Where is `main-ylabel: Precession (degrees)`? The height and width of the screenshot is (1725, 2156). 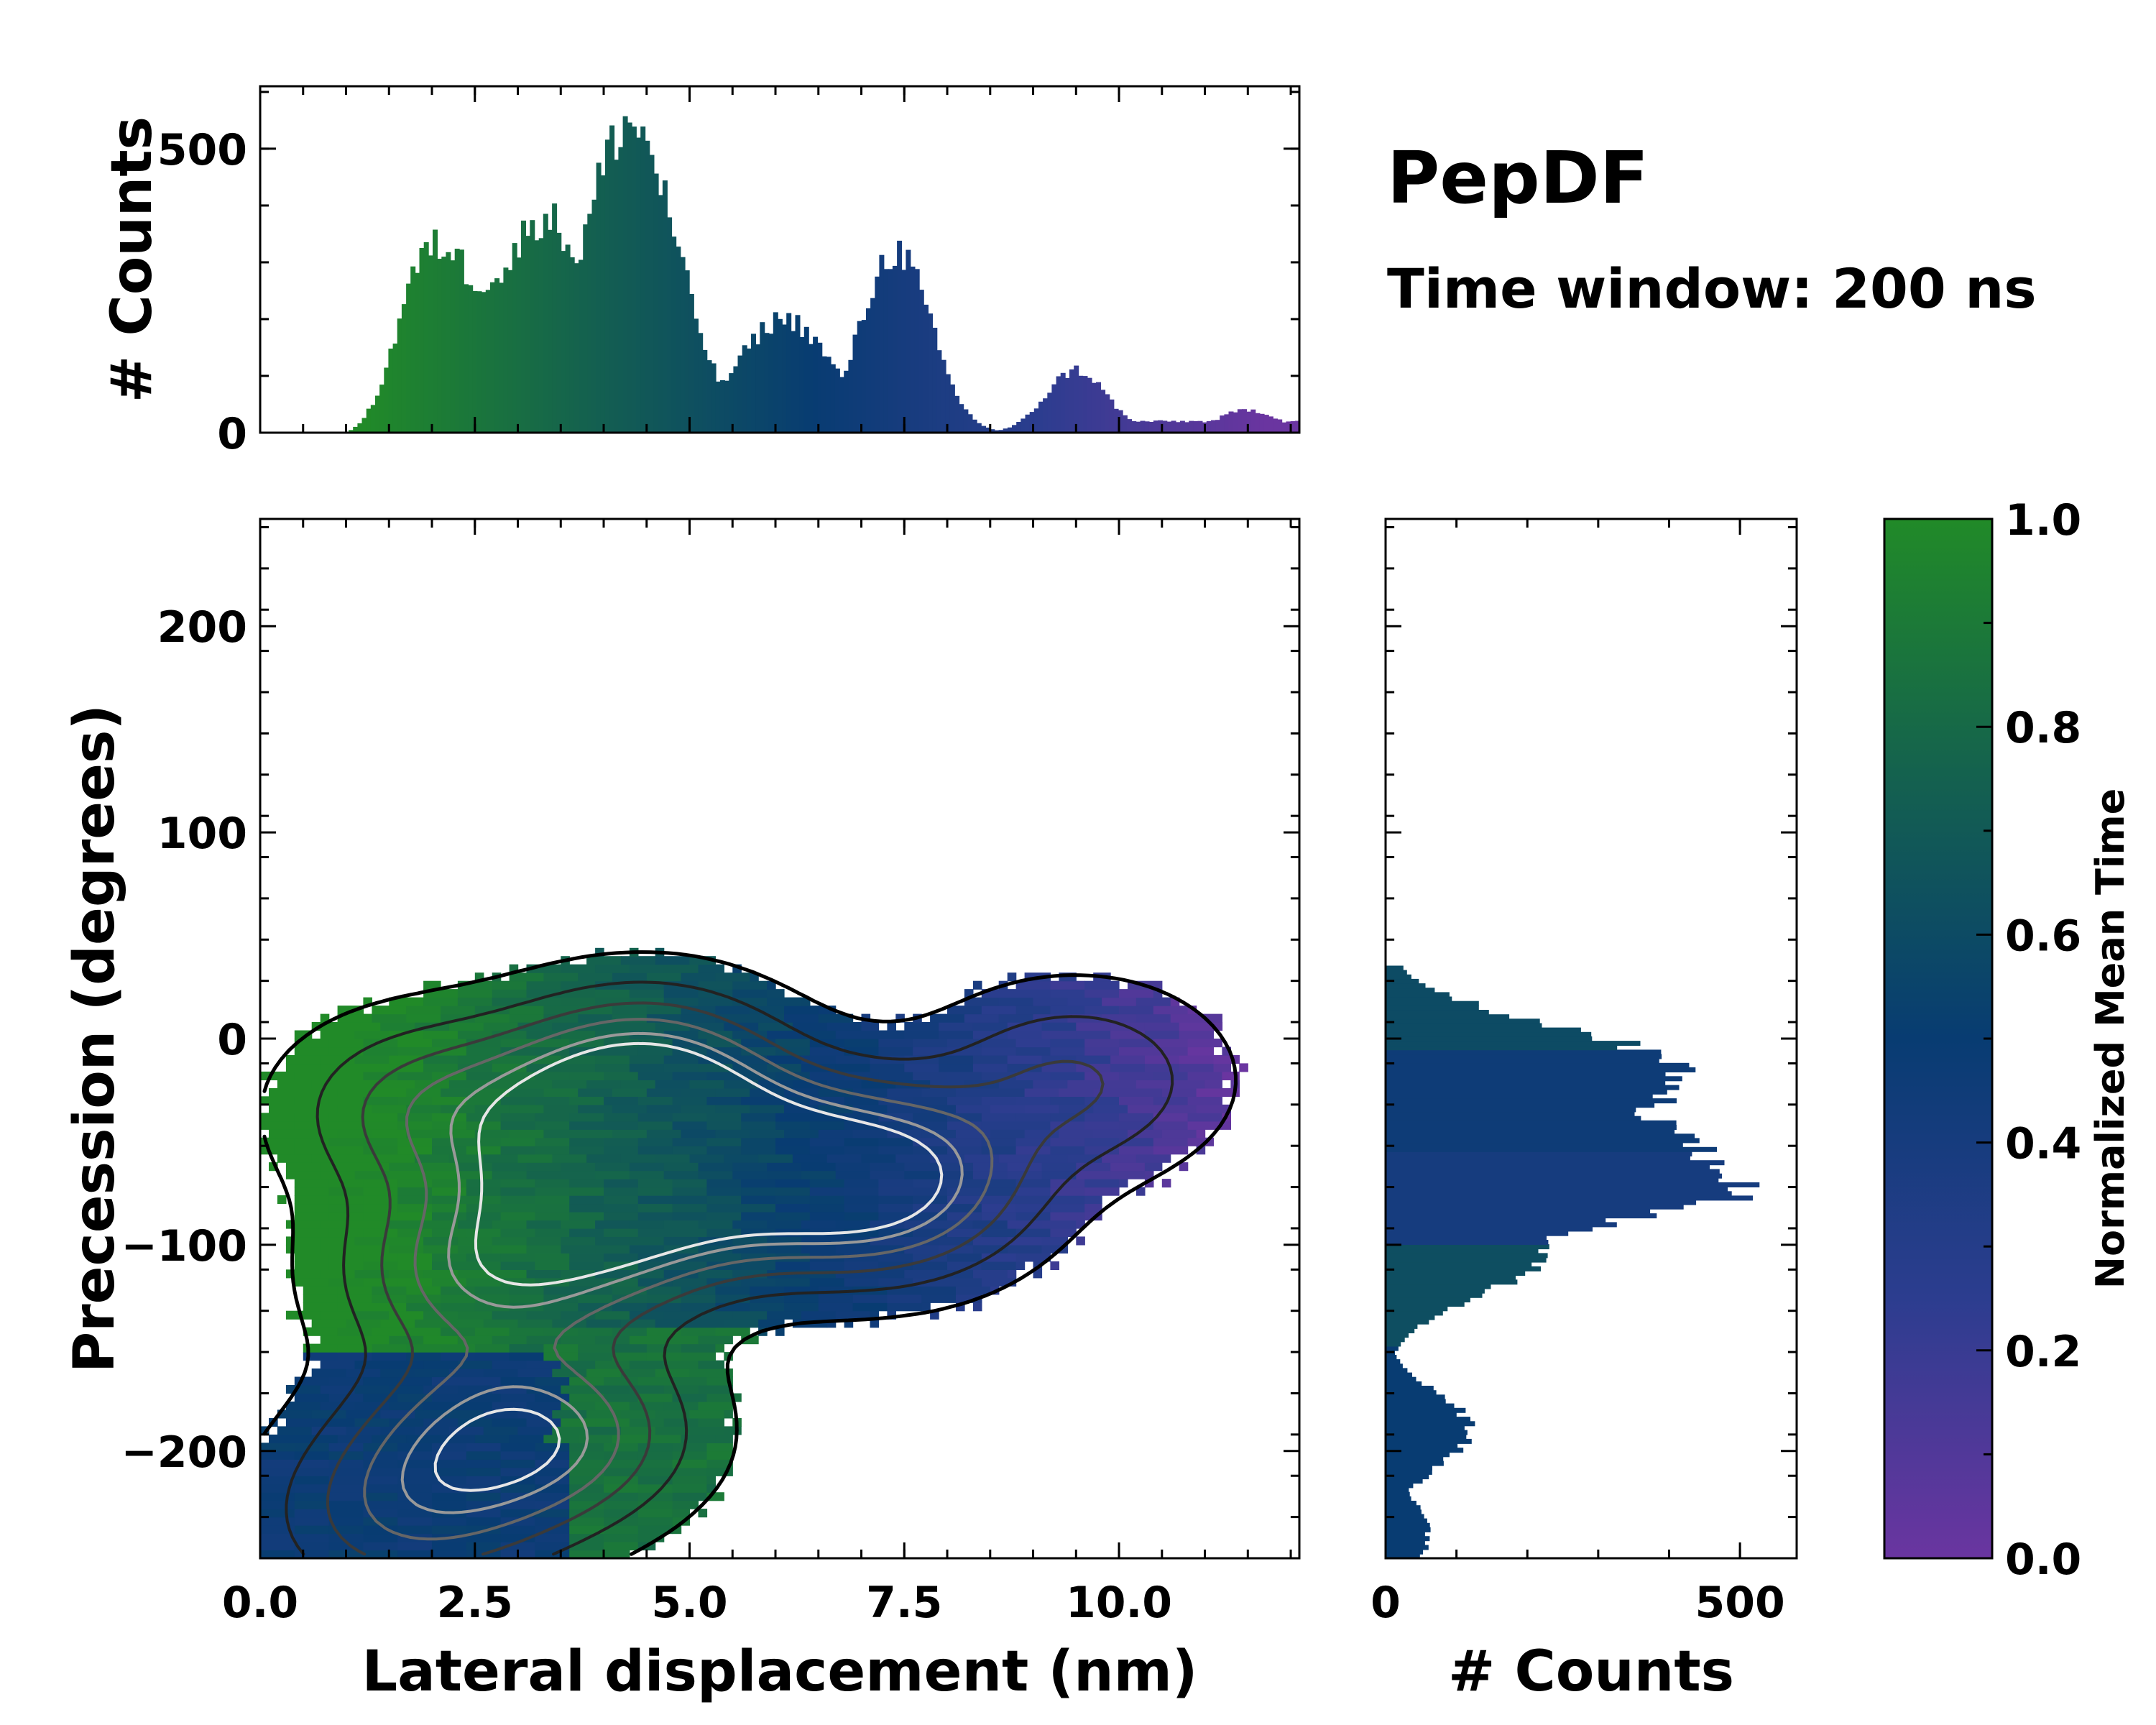
main-ylabel: Precession (degrees) is located at coordinates (95, 1038).